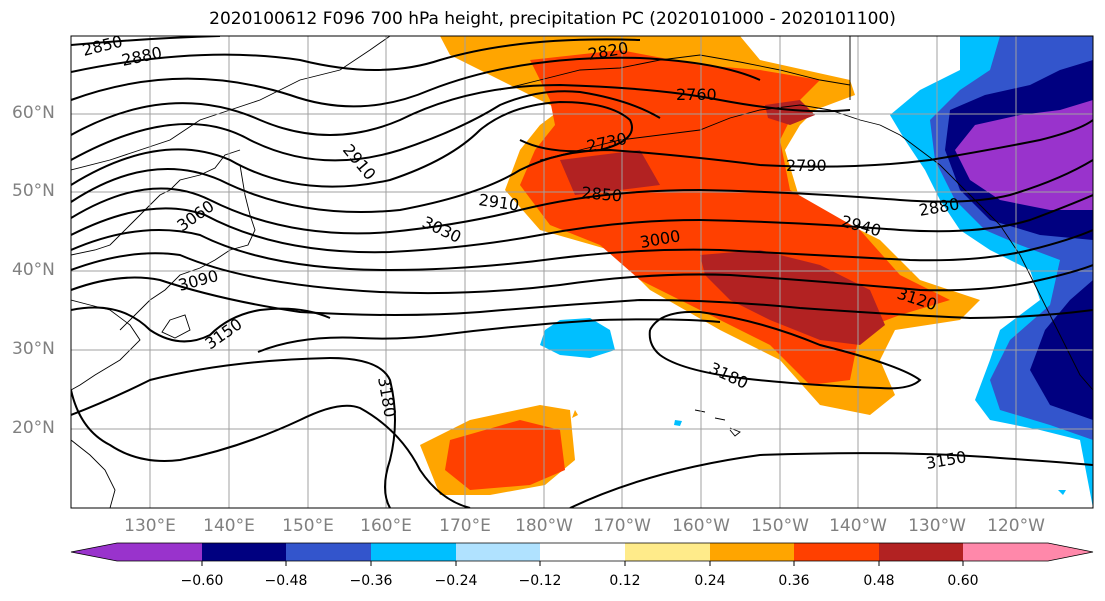 This screenshot has height=601, width=1105. What do you see at coordinates (456, 581) in the screenshot?
I see `colorbar-tick-label: −0.24` at bounding box center [456, 581].